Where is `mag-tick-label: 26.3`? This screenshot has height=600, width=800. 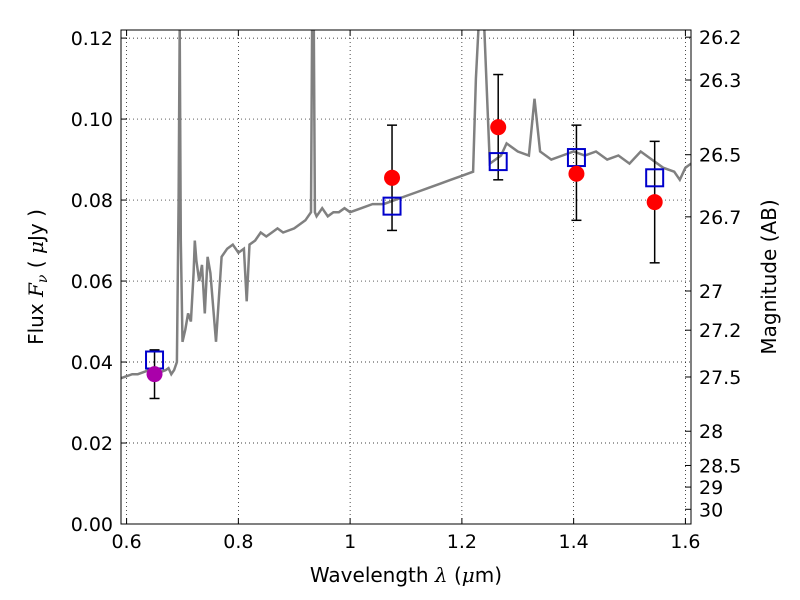
mag-tick-label: 26.3 is located at coordinates (720, 81).